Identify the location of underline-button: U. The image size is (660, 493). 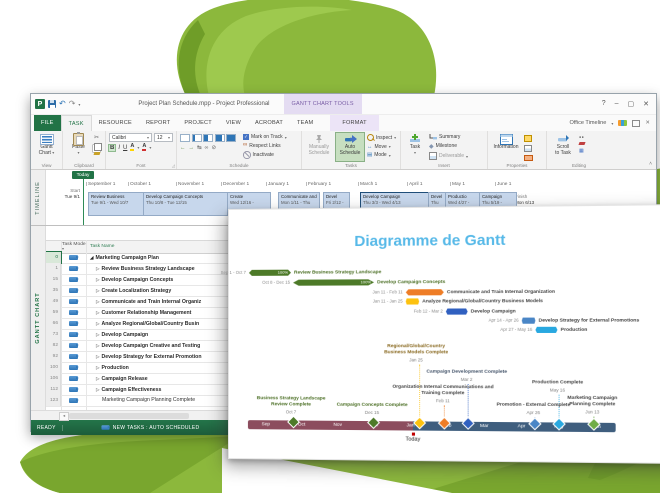
(125, 147).